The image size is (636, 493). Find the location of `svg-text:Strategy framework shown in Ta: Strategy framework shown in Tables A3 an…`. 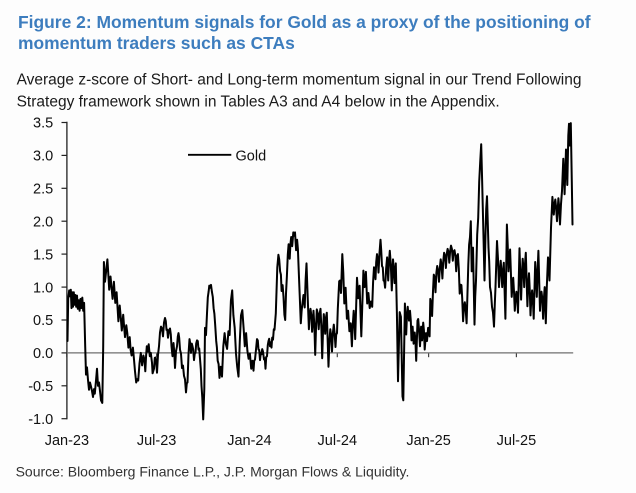

svg-text:Strategy framework shown in Ta: Strategy framework shown in Tables A3 an… is located at coordinates (258, 102).